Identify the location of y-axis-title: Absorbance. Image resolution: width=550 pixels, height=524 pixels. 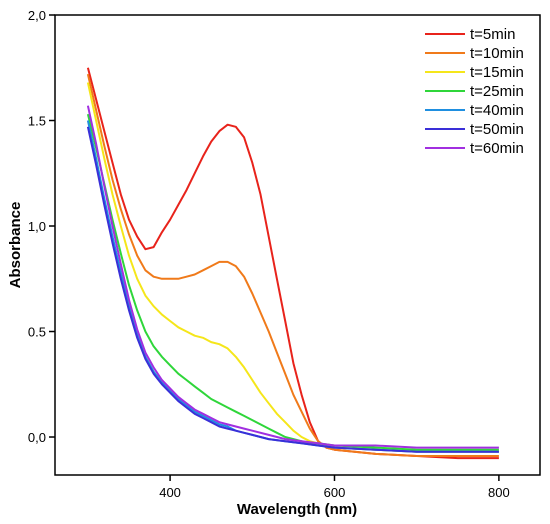
(15, 245).